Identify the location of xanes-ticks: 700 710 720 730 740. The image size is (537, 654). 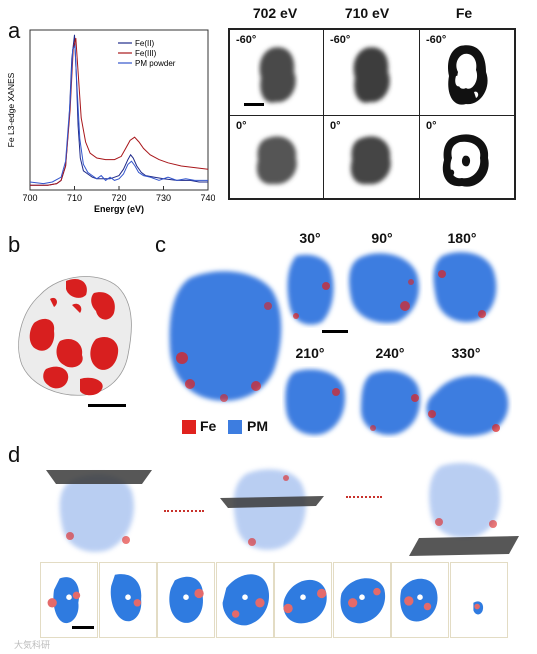
(118, 194).